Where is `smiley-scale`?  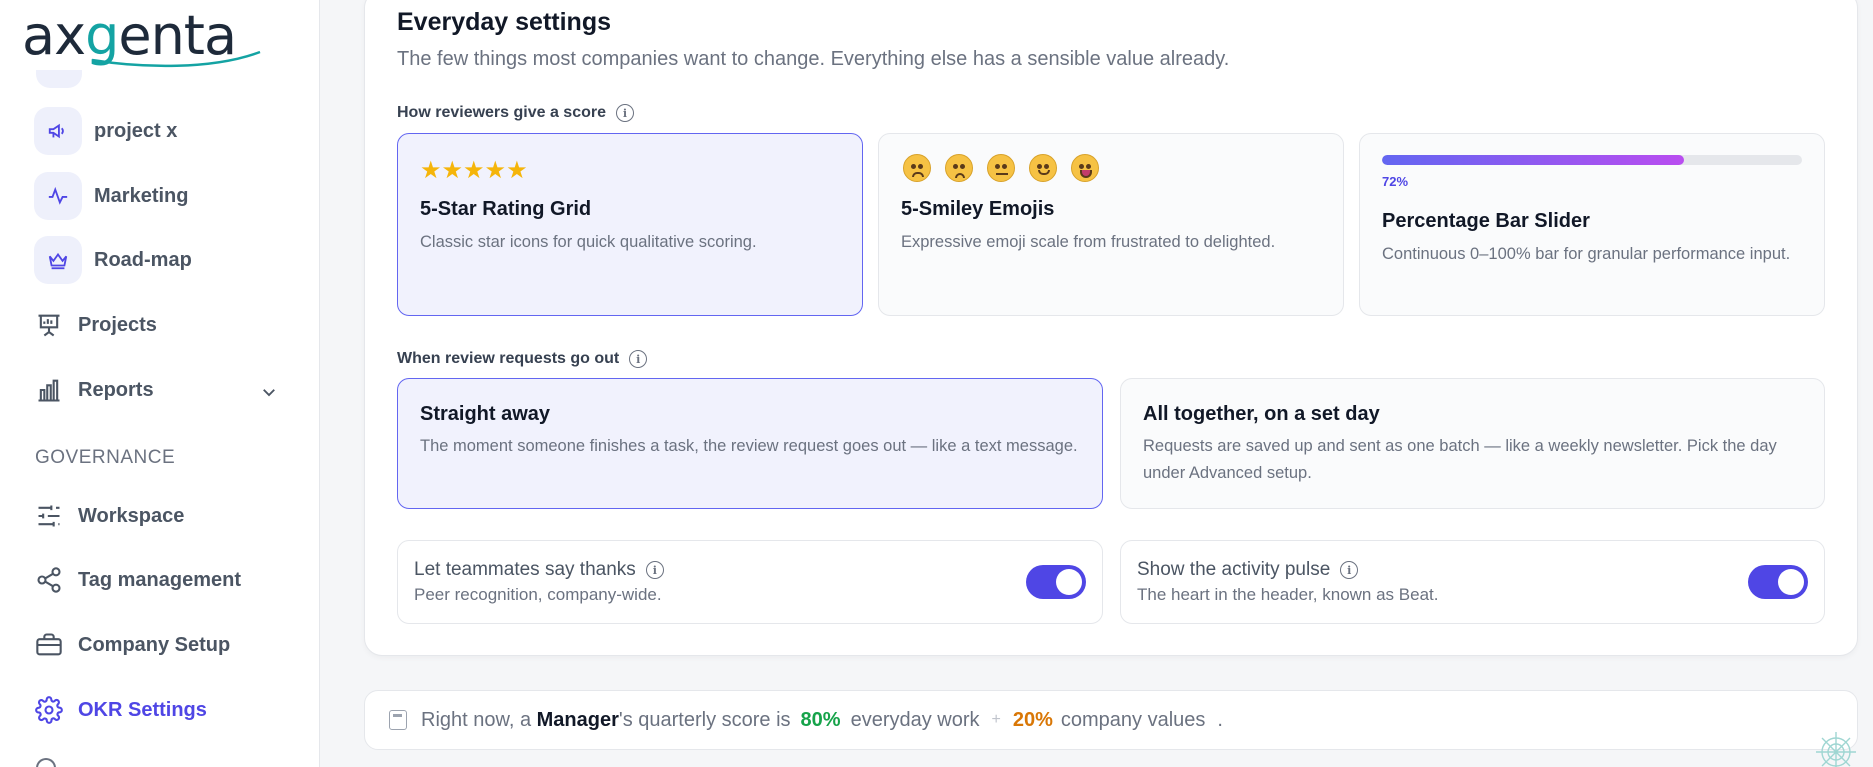
smiley-scale is located at coordinates (1001, 168).